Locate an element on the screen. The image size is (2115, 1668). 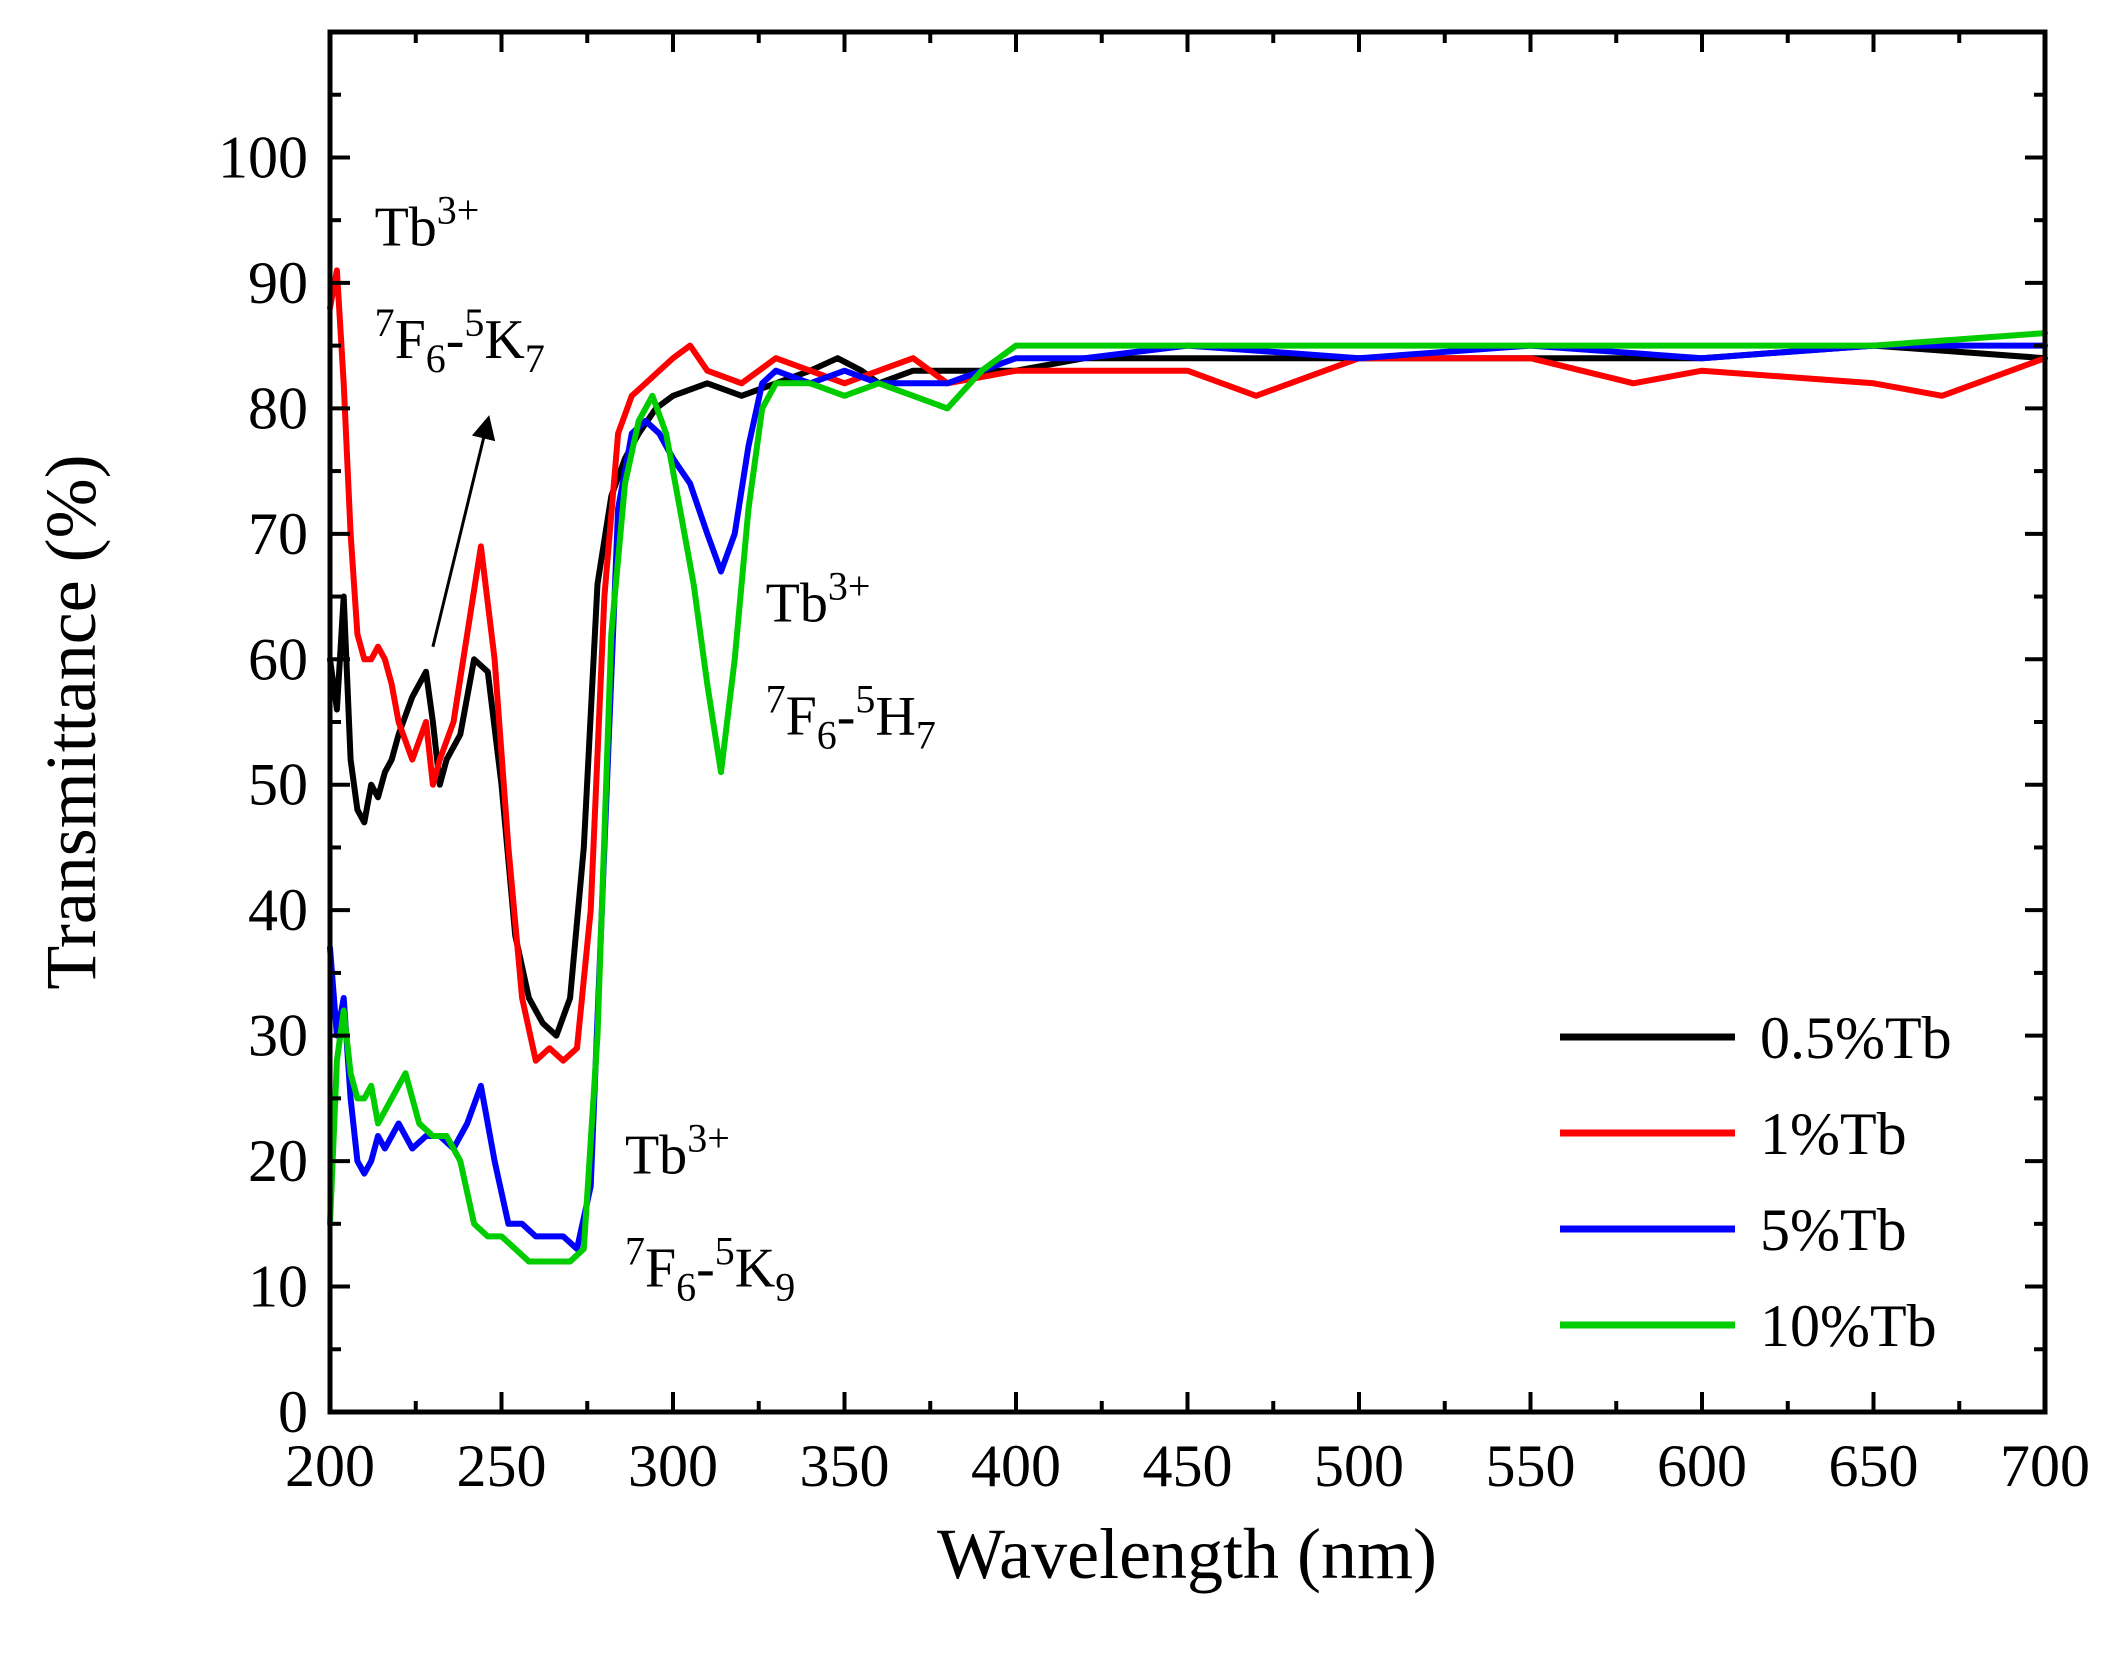
y-tick-label: 30 is located at coordinates (278, 1036).